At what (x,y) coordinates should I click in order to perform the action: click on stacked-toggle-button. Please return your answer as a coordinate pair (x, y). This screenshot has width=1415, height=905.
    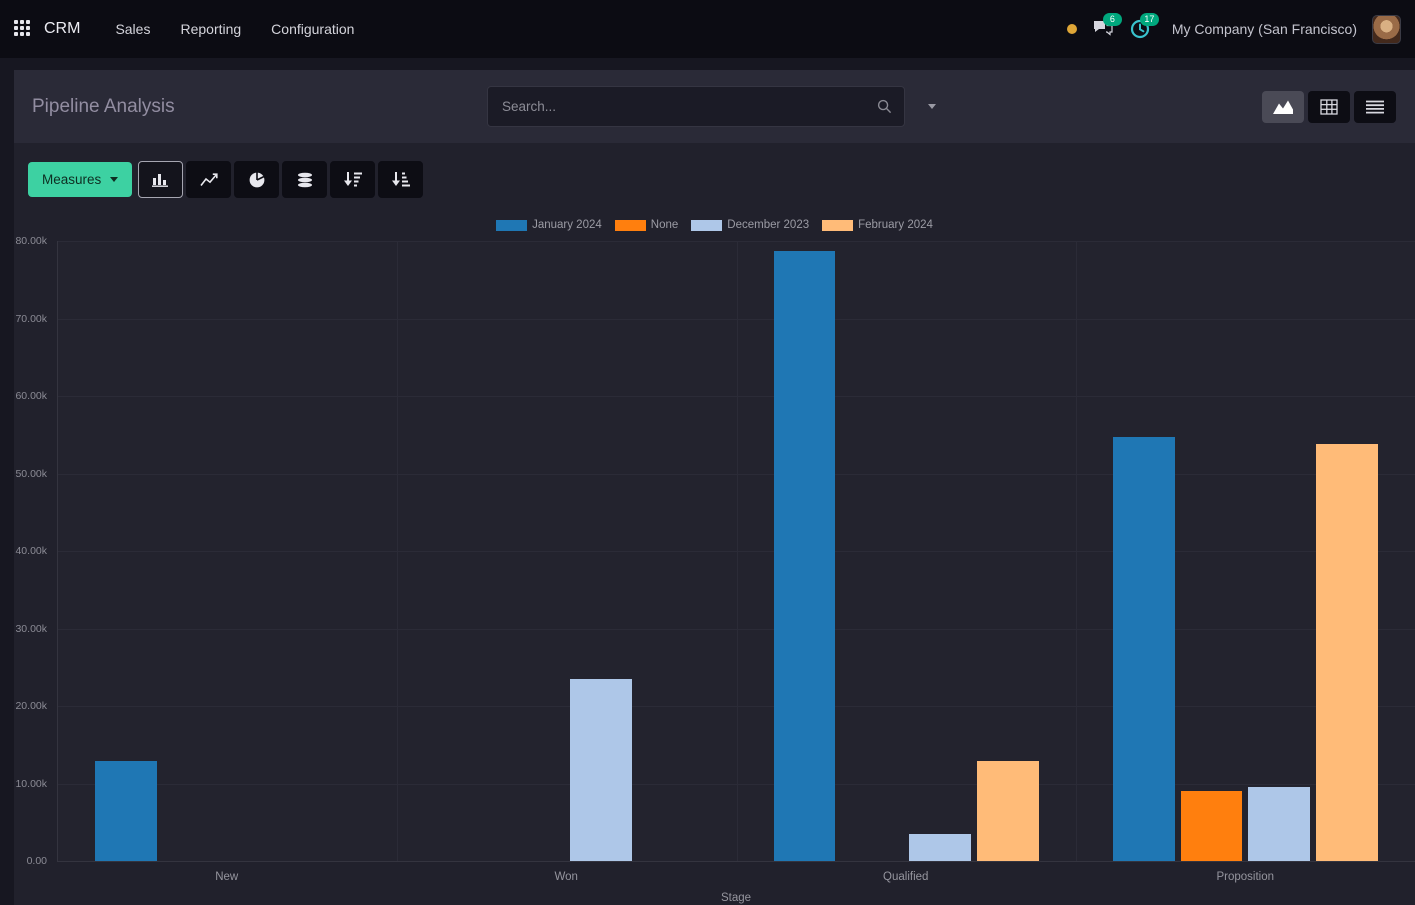
    Looking at the image, I should click on (305, 179).